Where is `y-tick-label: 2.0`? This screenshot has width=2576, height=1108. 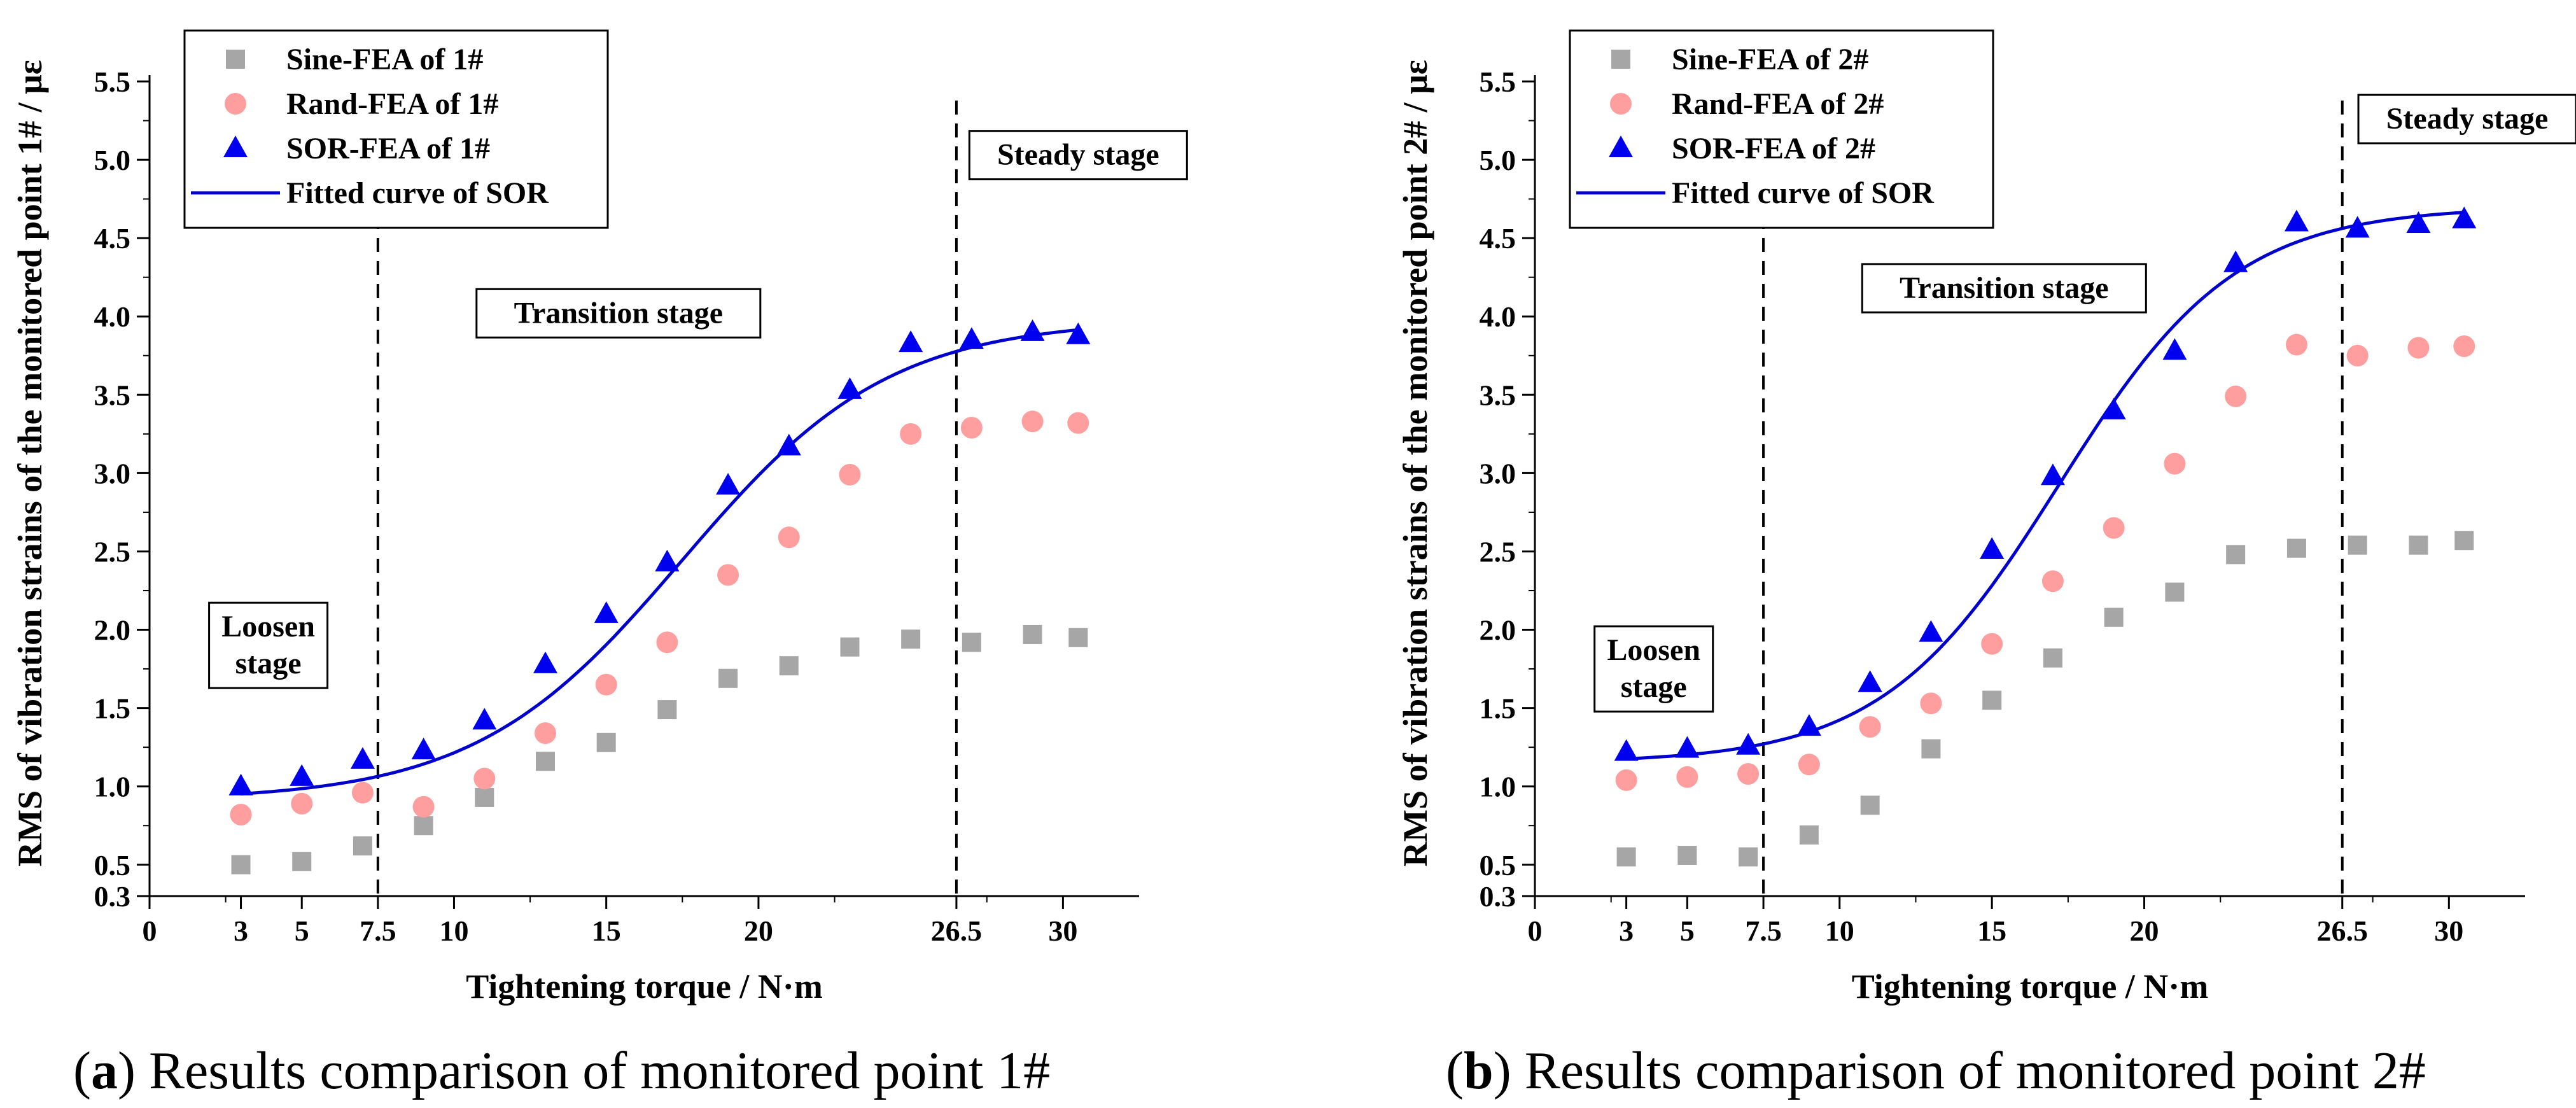
y-tick-label: 2.0 is located at coordinates (112, 630).